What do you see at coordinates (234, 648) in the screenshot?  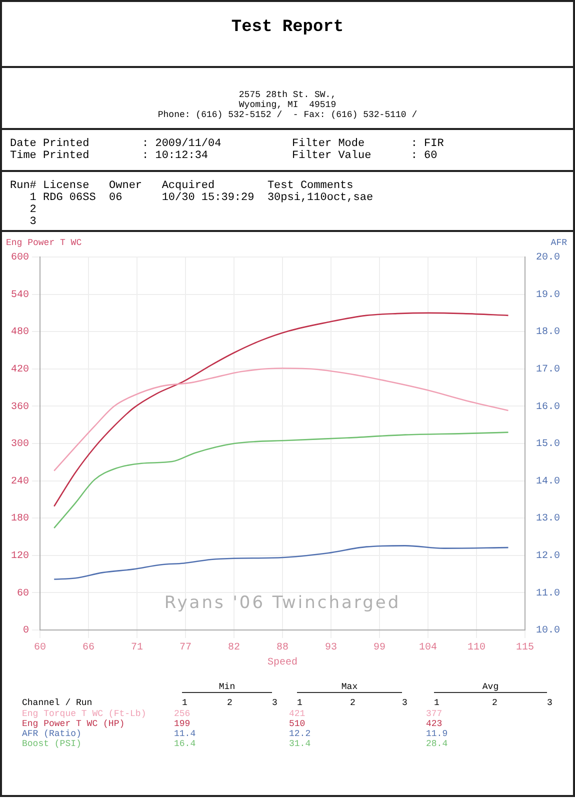 I see `x-tick-label: 82` at bounding box center [234, 648].